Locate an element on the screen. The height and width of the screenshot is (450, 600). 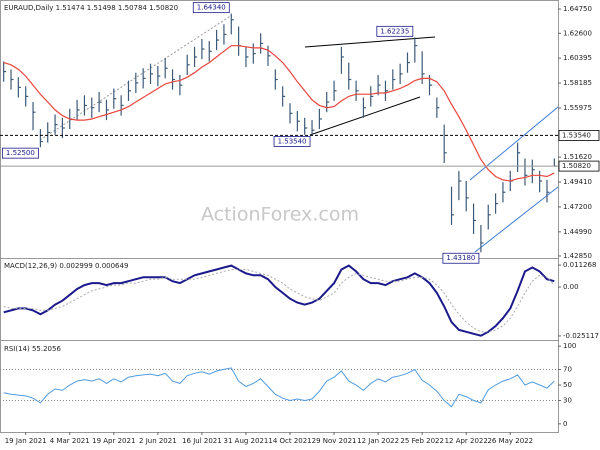
x-tick-label: 16 Jul 2021 is located at coordinates (202, 441).